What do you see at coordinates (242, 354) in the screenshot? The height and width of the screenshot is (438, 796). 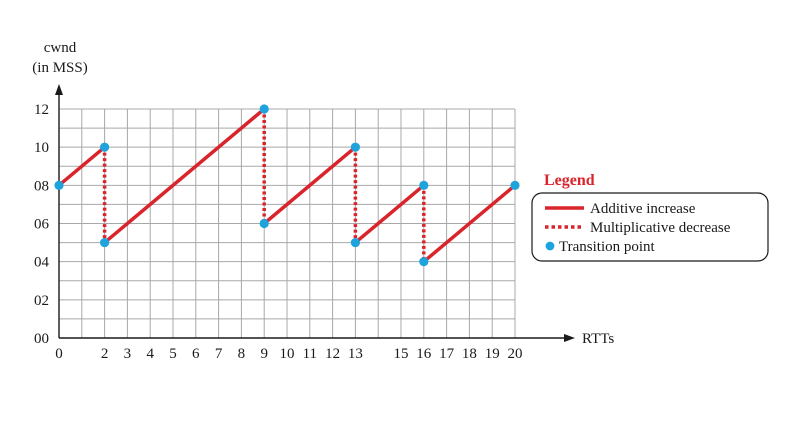 I see `x-tick-label: 8` at bounding box center [242, 354].